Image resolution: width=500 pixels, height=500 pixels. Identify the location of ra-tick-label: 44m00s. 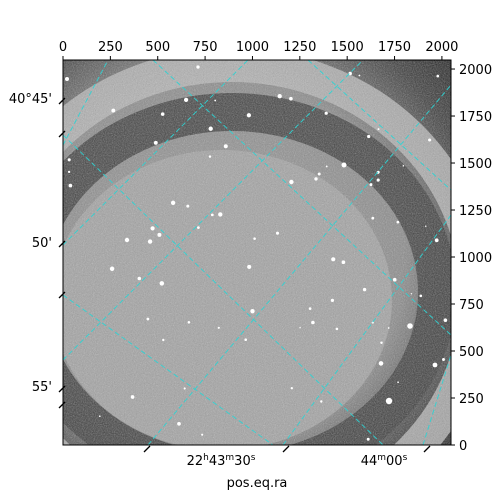
(384, 461).